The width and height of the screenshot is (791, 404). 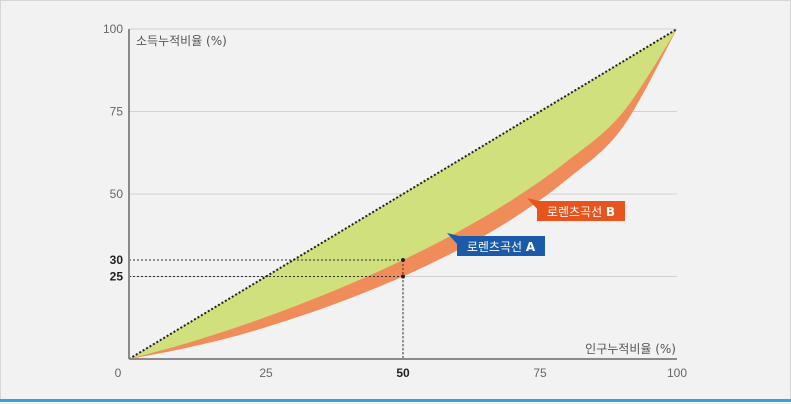 What do you see at coordinates (118, 373) in the screenshot?
I see `x-tick-label-0: 0` at bounding box center [118, 373].